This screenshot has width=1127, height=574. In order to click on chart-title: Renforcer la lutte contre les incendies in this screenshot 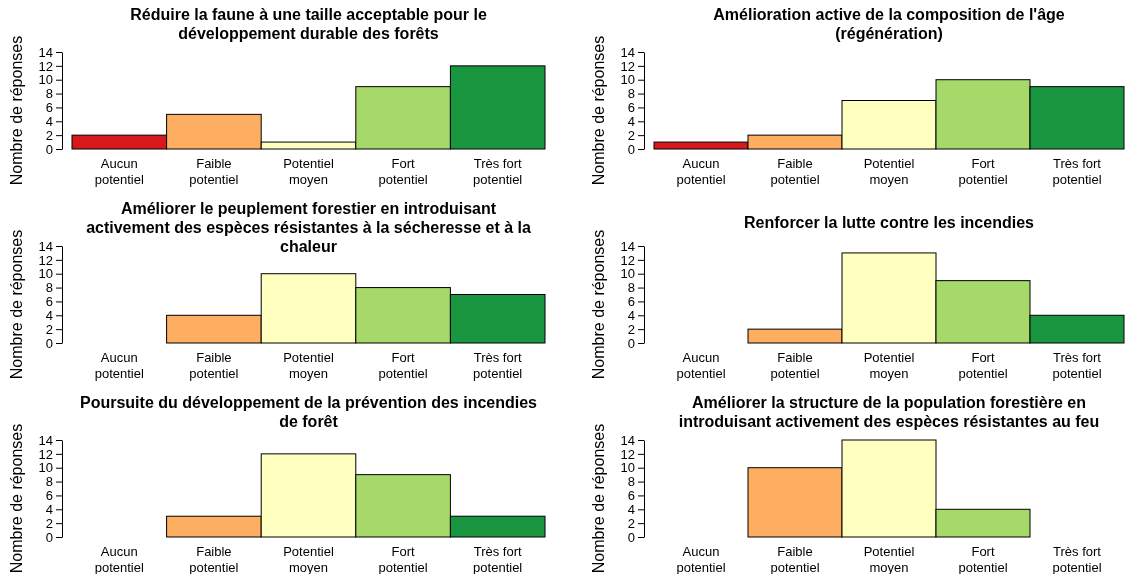, I will do `click(889, 222)`.